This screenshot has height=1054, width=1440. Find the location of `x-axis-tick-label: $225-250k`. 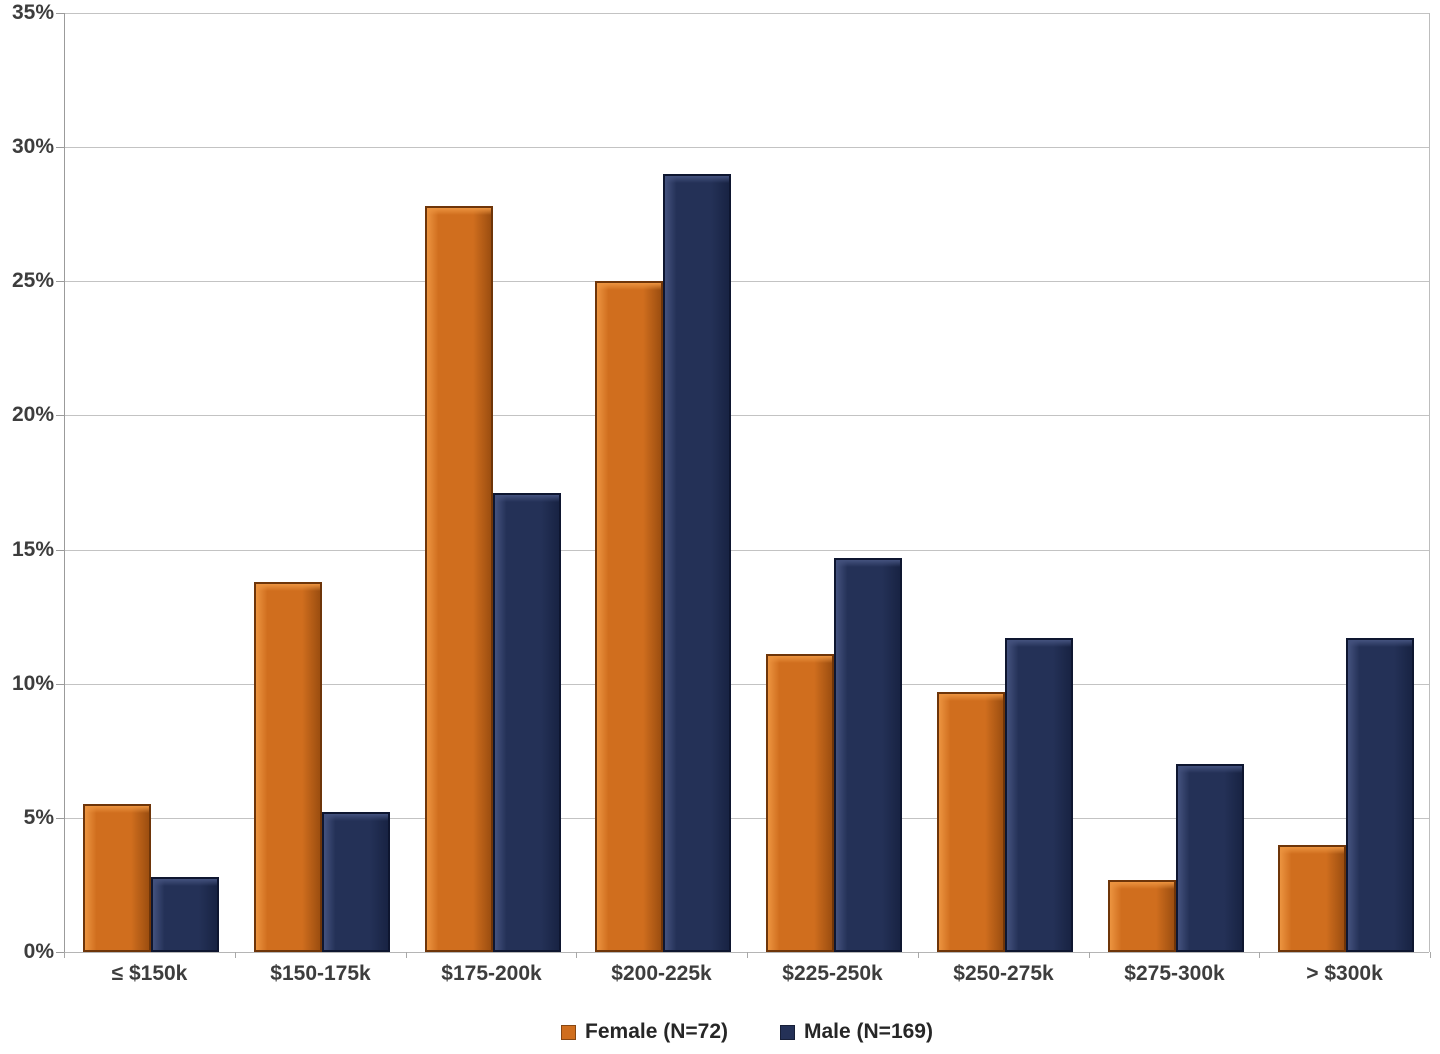

x-axis-tick-label: $225-250k is located at coordinates (832, 973).